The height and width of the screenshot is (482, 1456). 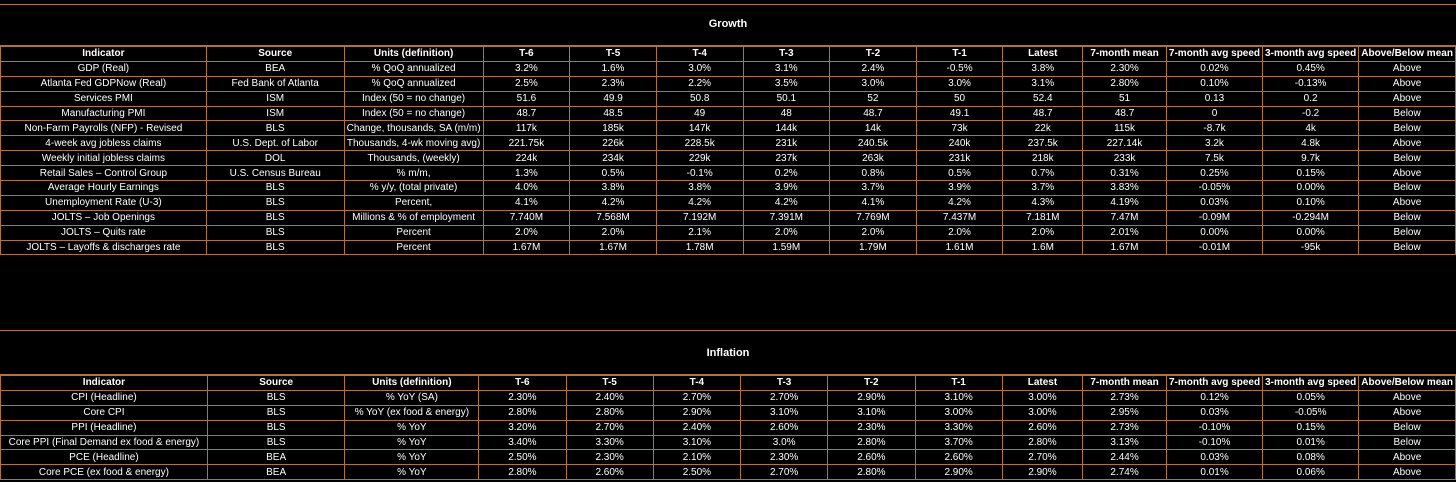 I want to click on cell-t-6: 3.40%, so click(x=522, y=442).